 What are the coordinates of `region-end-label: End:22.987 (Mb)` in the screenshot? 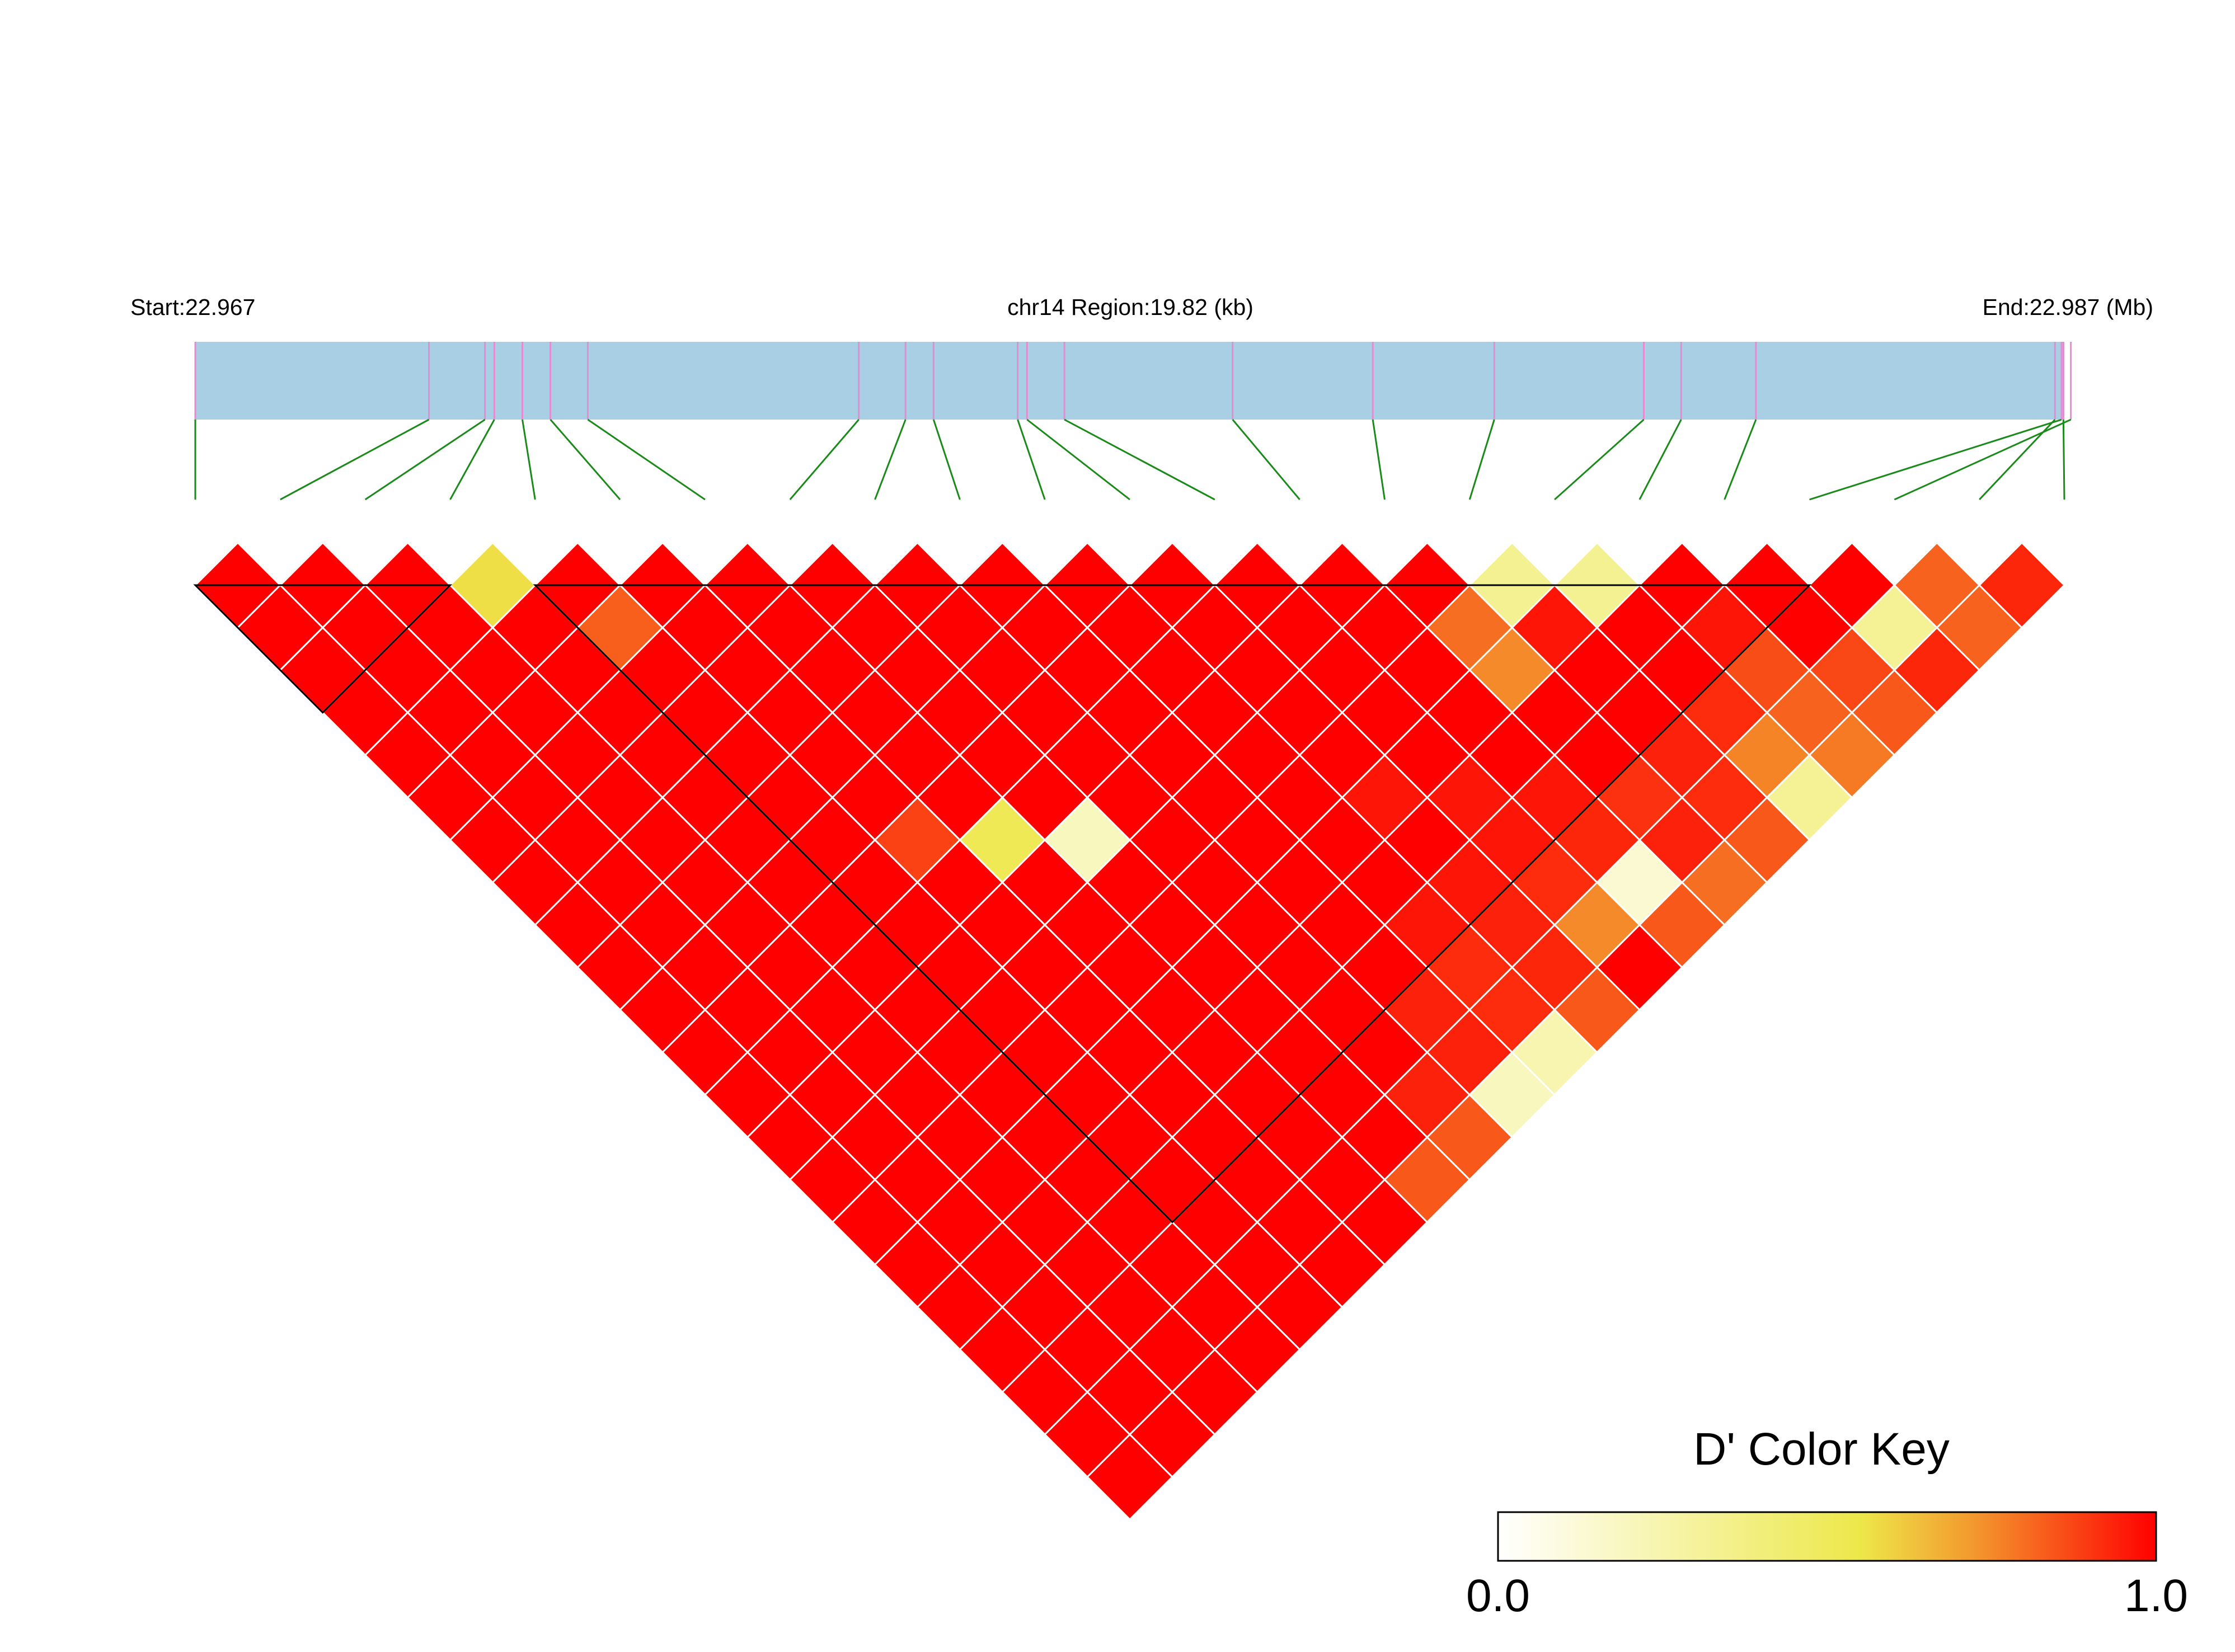 It's located at (2068, 307).